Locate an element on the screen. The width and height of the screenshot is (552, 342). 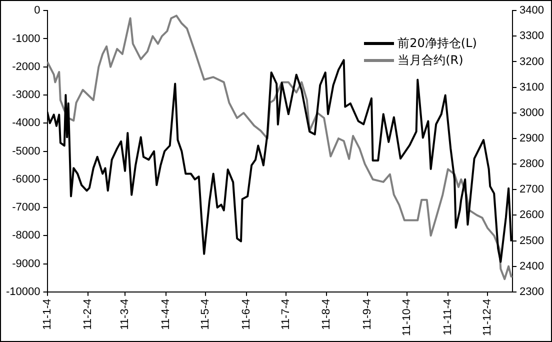
x-tick-label: 11-4-4 is located at coordinates (166, 314).